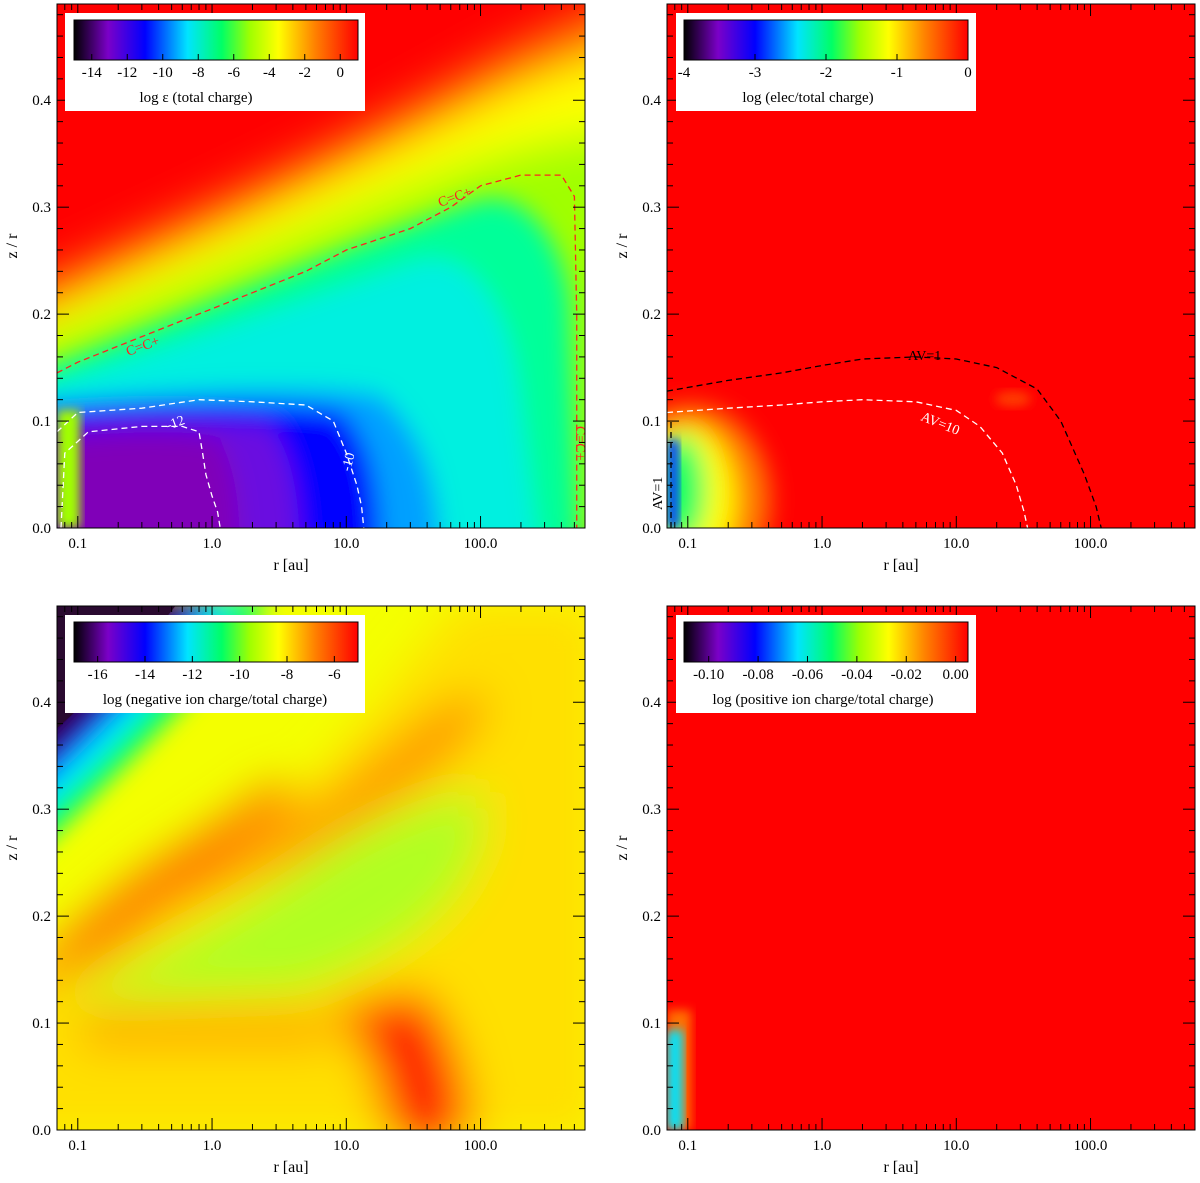 The height and width of the screenshot is (1183, 1200). Describe the element at coordinates (708, 675) in the screenshot. I see `colorbar-tick-label: -0.10` at that location.